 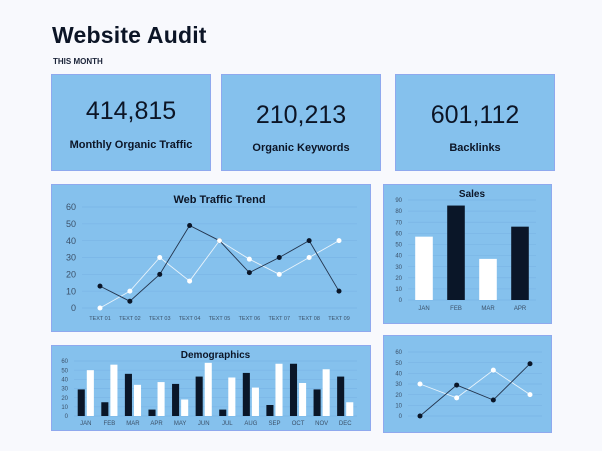 I want to click on x-tick-label: TEXT 06, so click(x=250, y=319).